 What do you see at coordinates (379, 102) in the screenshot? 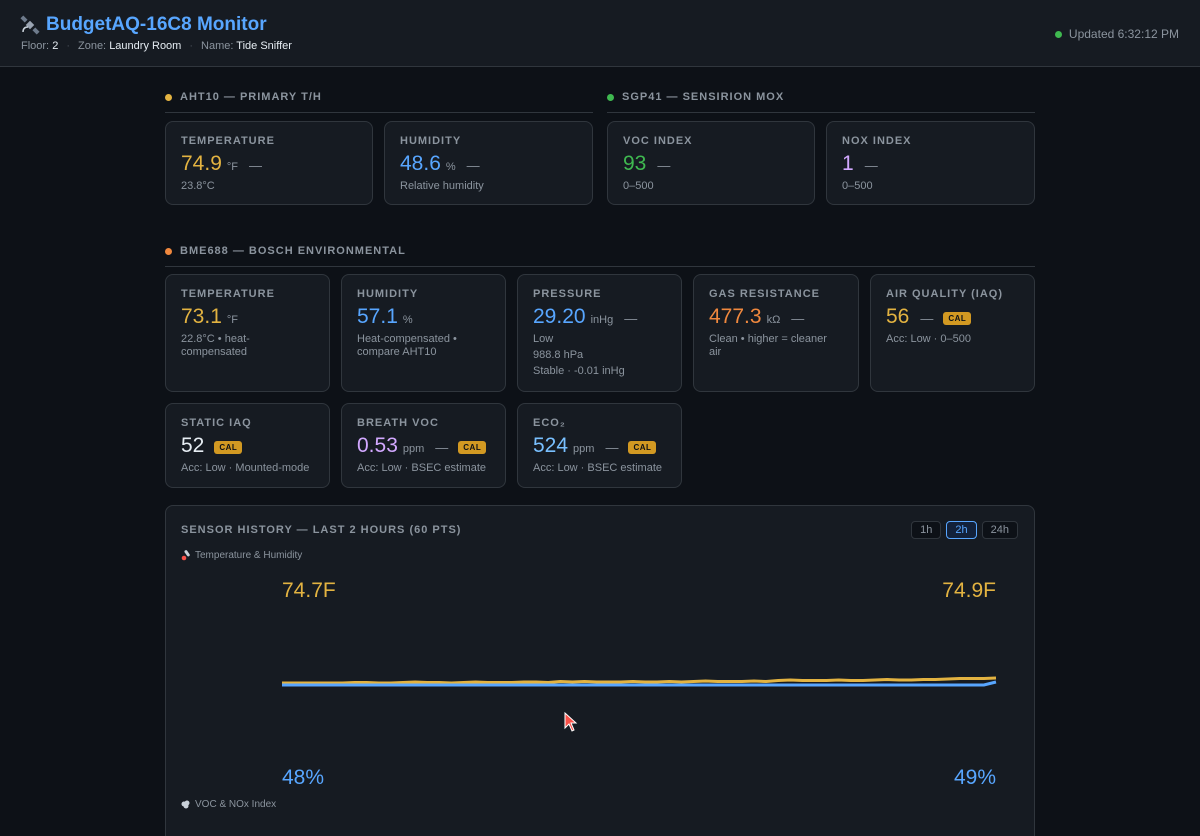
I see `section-aht10: AHT10 — PRIMARY T/H` at bounding box center [379, 102].